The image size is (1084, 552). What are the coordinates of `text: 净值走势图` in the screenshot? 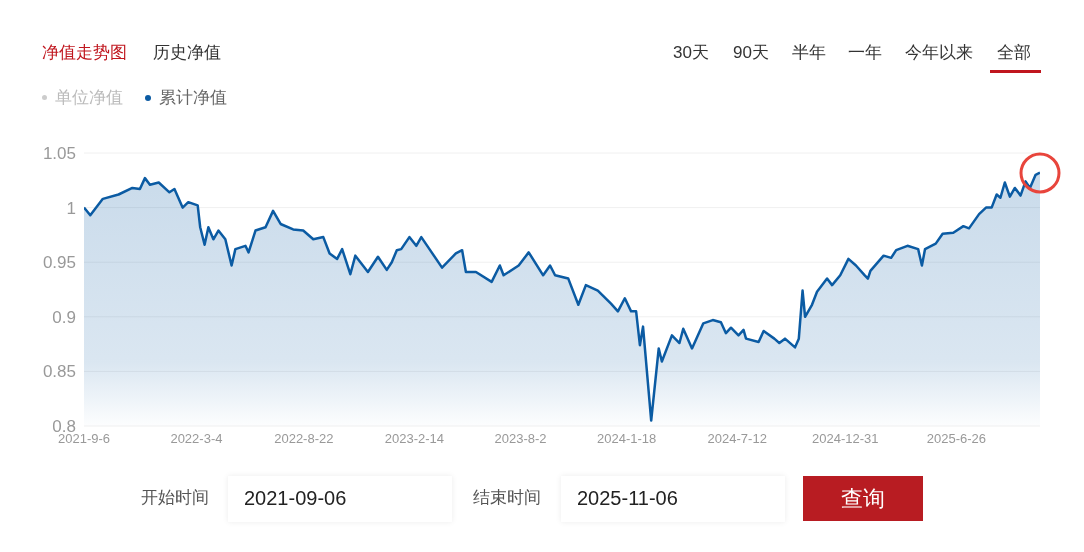 It's located at (84, 53).